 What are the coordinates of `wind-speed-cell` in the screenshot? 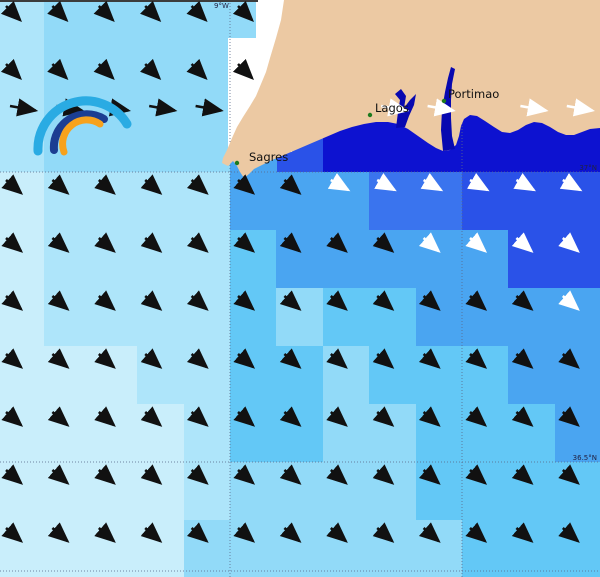 It's located at (161, 143).